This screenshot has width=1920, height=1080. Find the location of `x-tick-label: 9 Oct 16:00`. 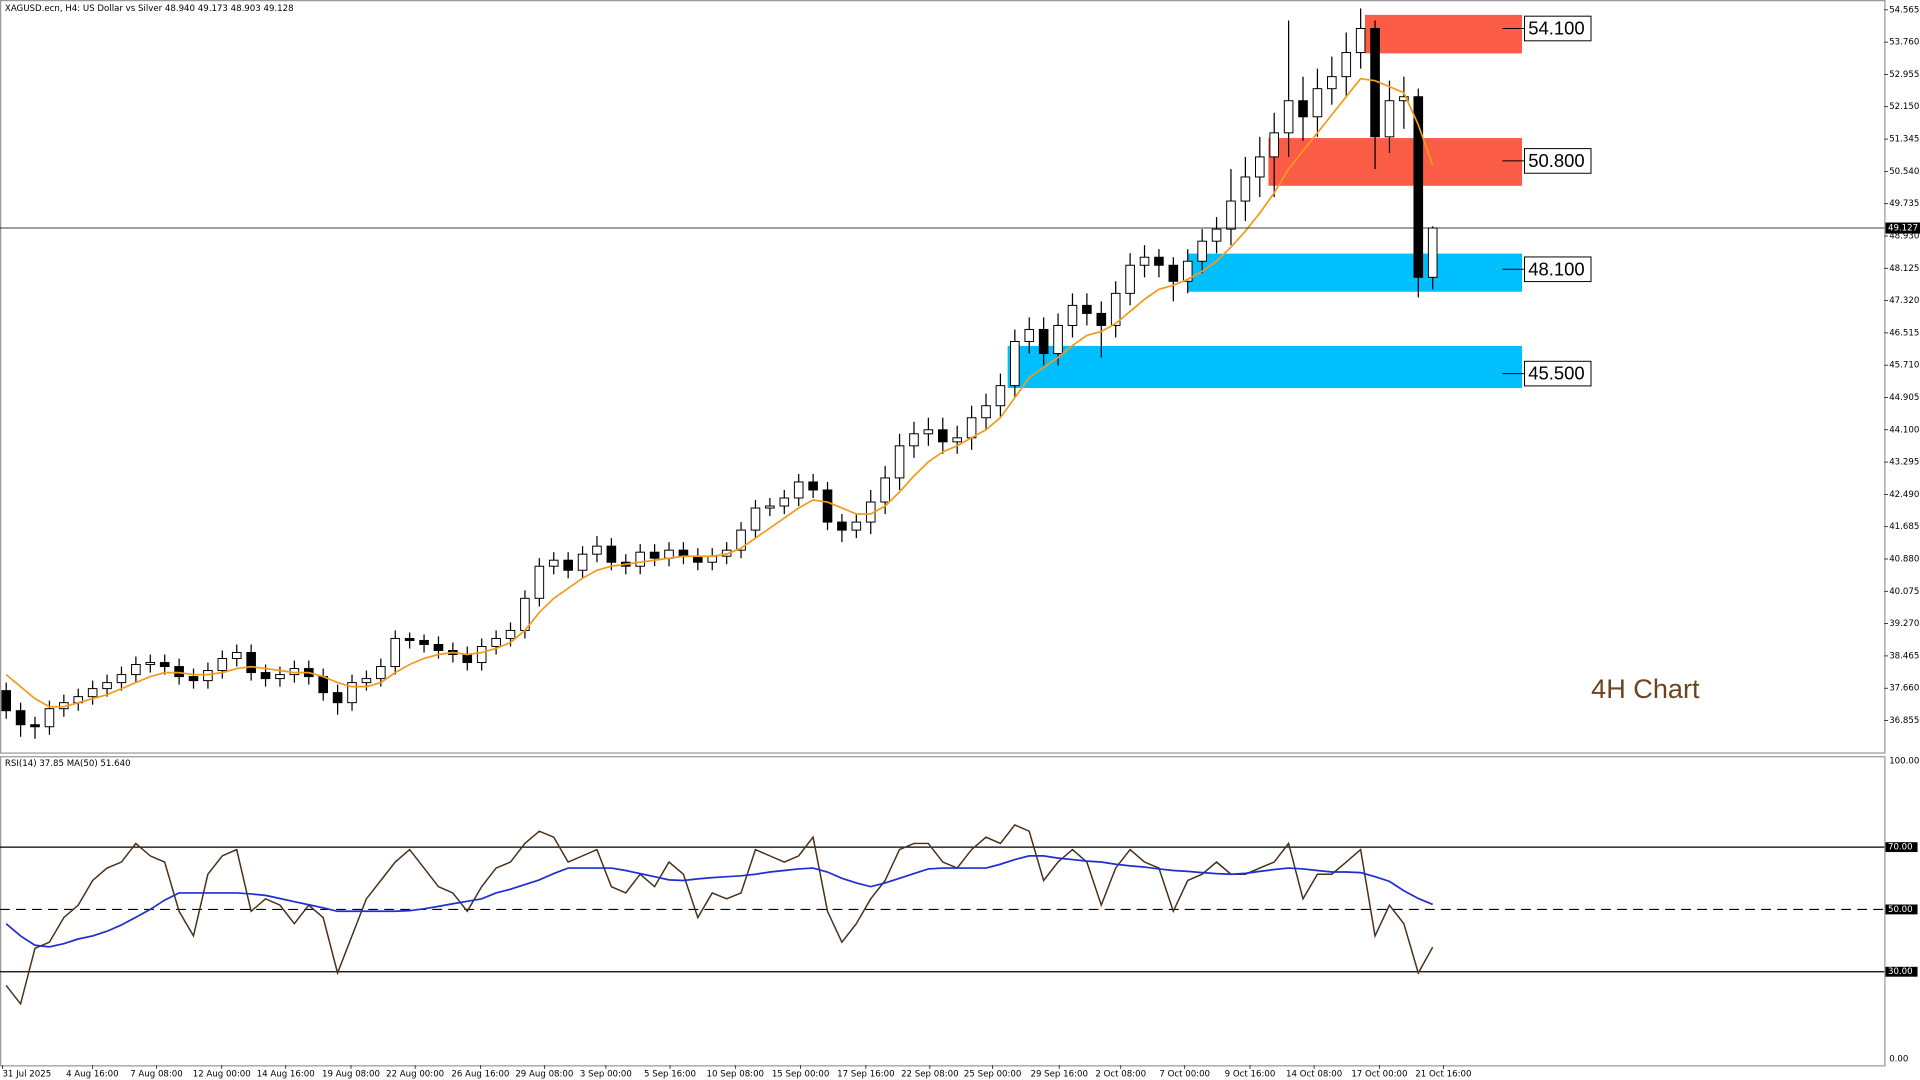

x-tick-label: 9 Oct 16:00 is located at coordinates (1250, 1074).